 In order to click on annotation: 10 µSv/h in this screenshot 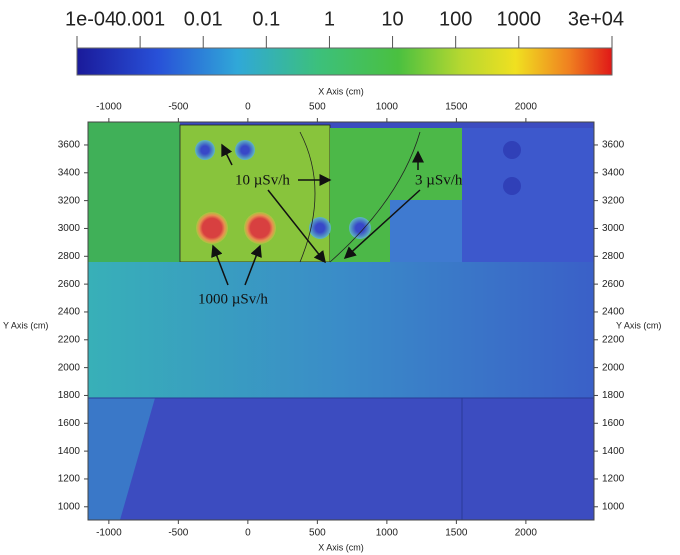, I will do `click(262, 180)`.